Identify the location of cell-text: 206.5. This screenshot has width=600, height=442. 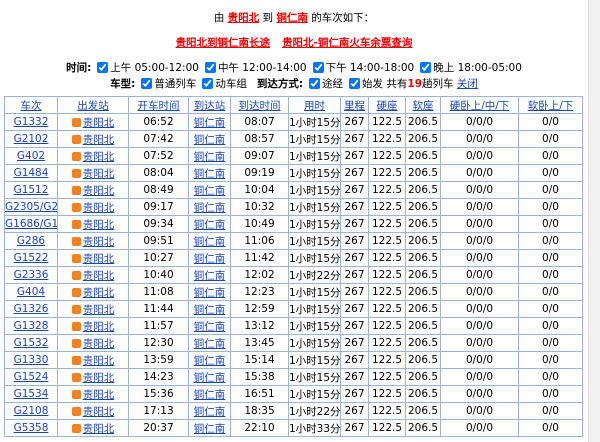
(423, 258).